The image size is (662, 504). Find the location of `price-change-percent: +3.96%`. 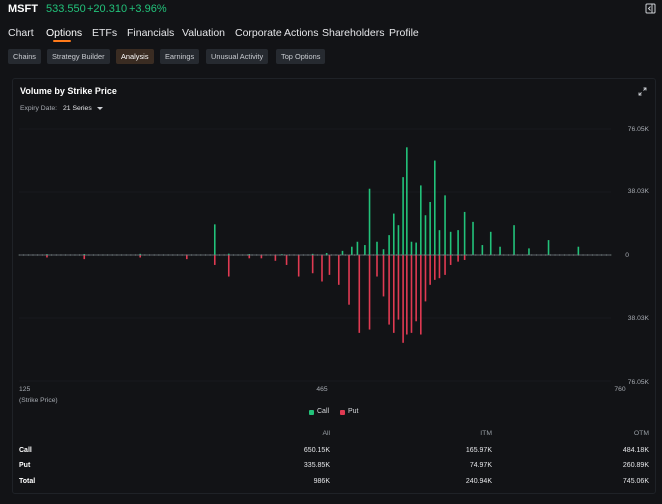

price-change-percent: +3.96% is located at coordinates (148, 9).